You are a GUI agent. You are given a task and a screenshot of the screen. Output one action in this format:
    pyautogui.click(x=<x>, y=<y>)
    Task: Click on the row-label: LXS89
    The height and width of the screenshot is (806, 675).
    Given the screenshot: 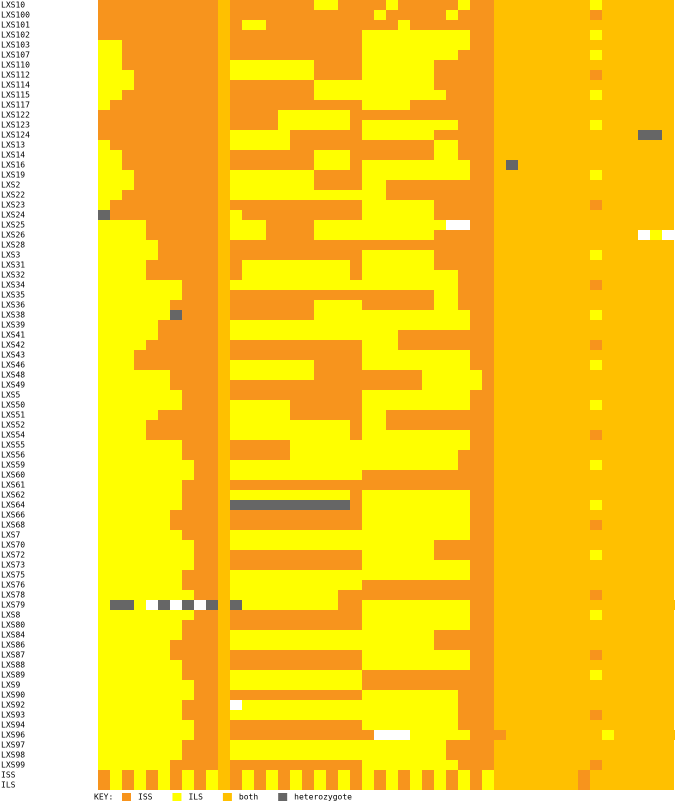 What is the action you would take?
    pyautogui.click(x=13, y=675)
    